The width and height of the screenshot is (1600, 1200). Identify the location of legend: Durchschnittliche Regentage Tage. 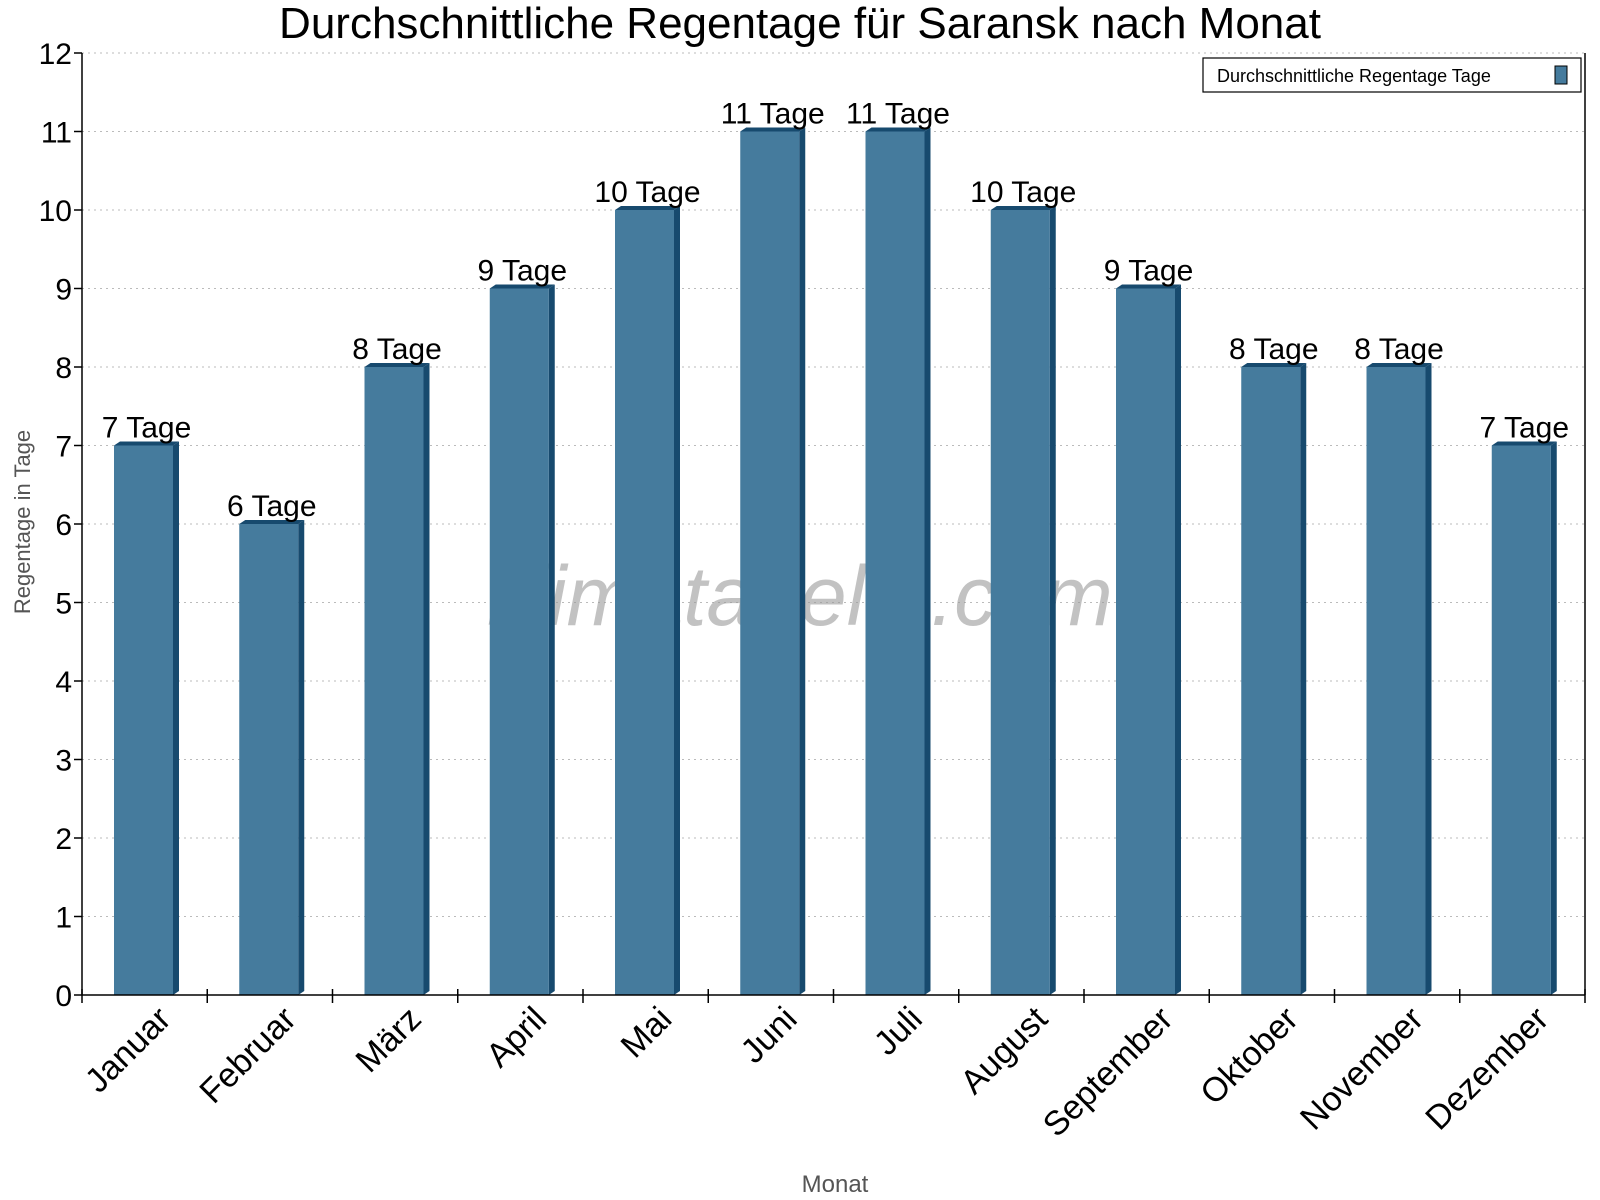
(1392, 75).